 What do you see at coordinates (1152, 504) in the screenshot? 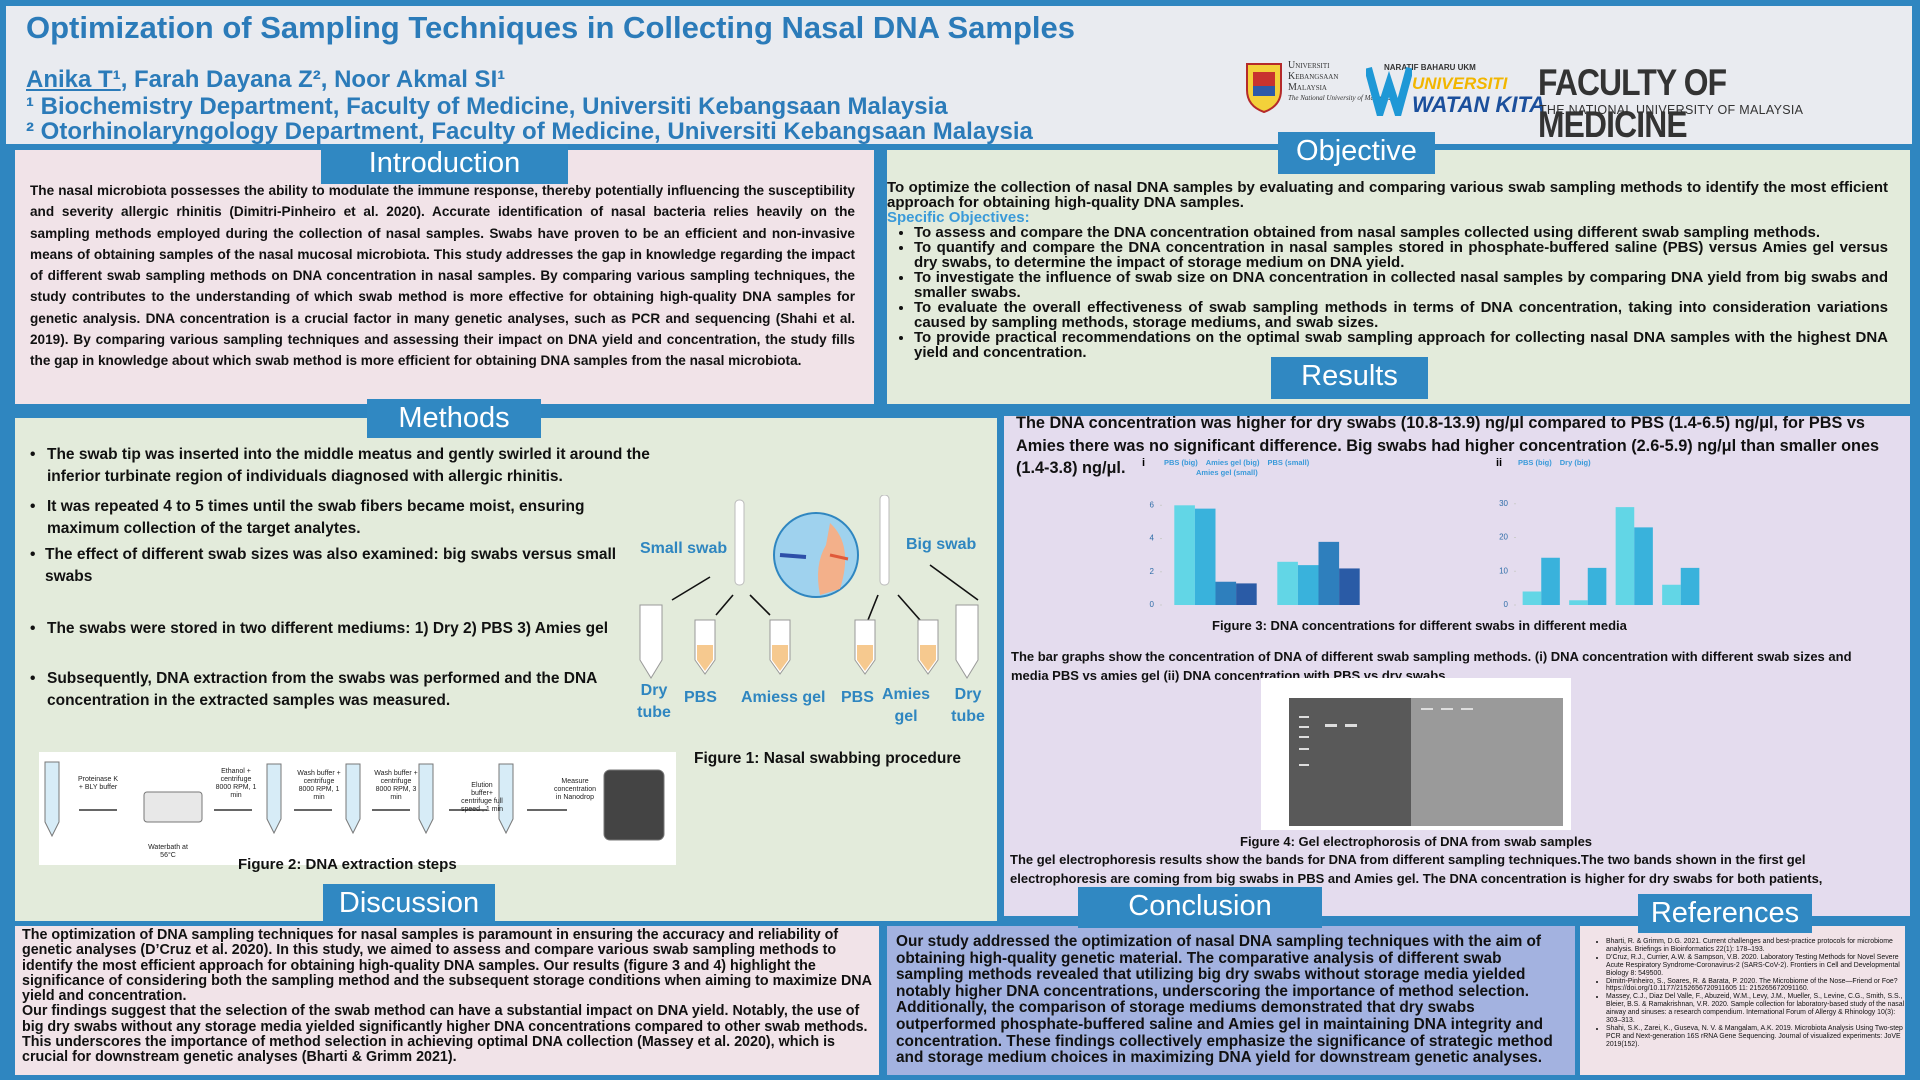
I see `y-tick-label: 6` at bounding box center [1152, 504].